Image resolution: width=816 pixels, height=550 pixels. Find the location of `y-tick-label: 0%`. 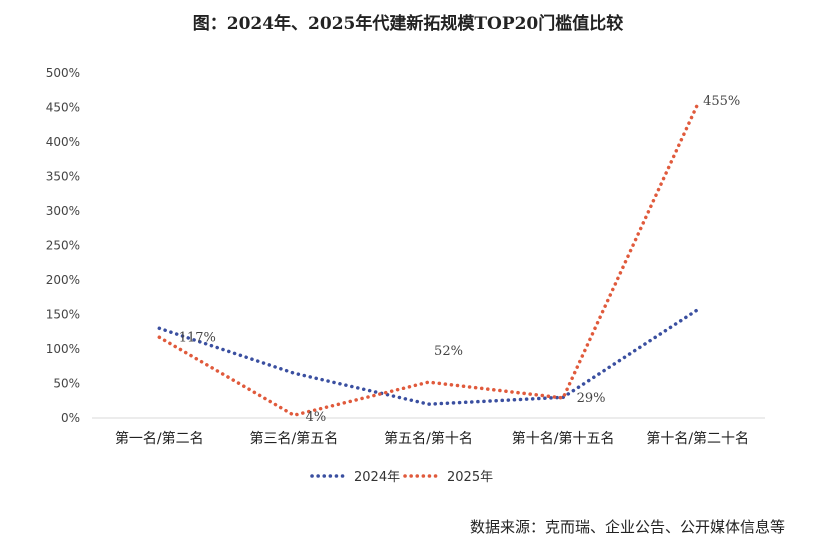

y-tick-label: 0% is located at coordinates (70, 418).